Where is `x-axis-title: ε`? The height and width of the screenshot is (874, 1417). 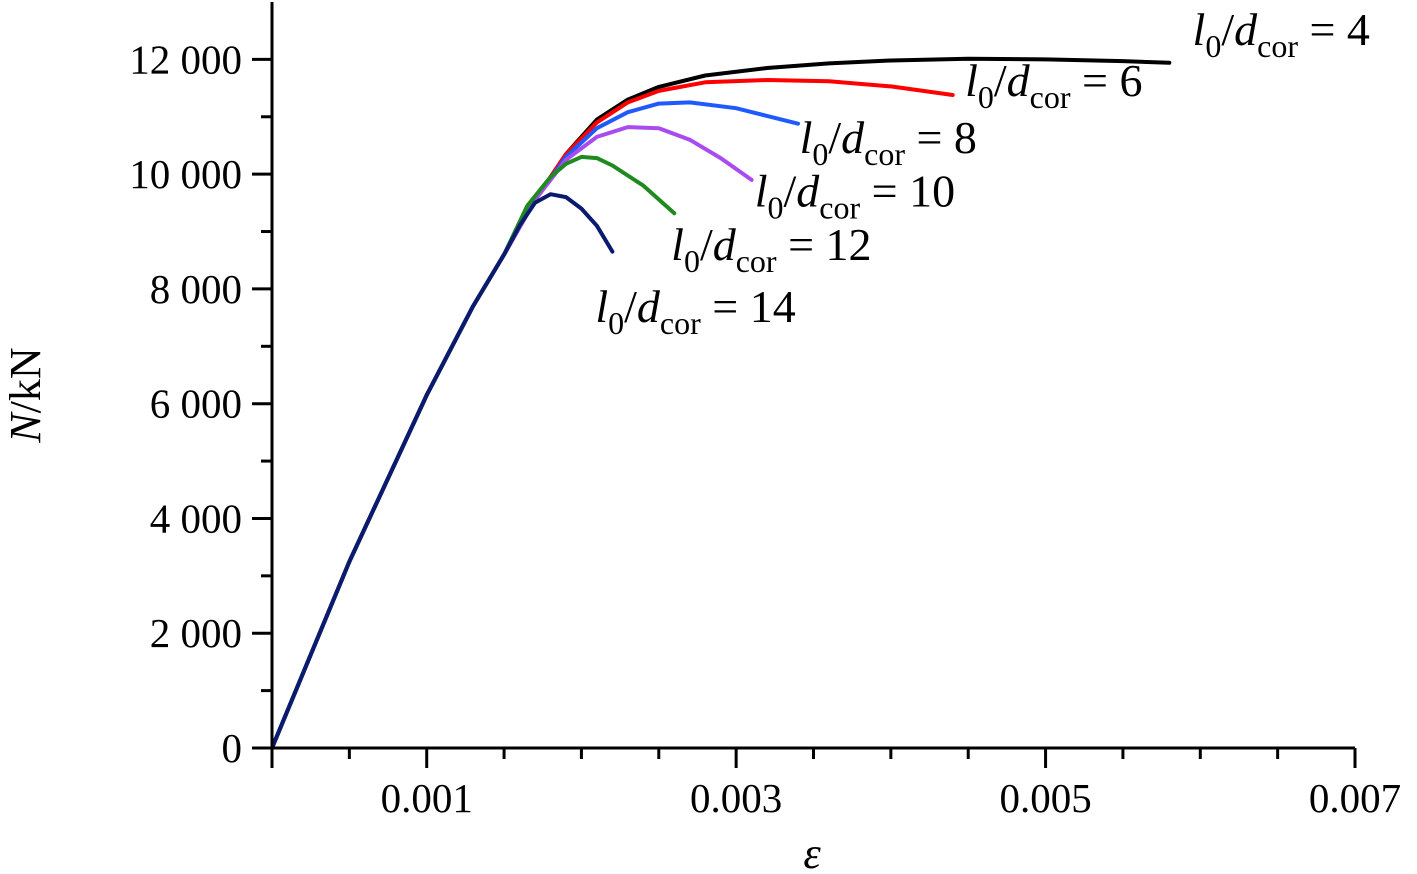
x-axis-title: ε is located at coordinates (812, 851).